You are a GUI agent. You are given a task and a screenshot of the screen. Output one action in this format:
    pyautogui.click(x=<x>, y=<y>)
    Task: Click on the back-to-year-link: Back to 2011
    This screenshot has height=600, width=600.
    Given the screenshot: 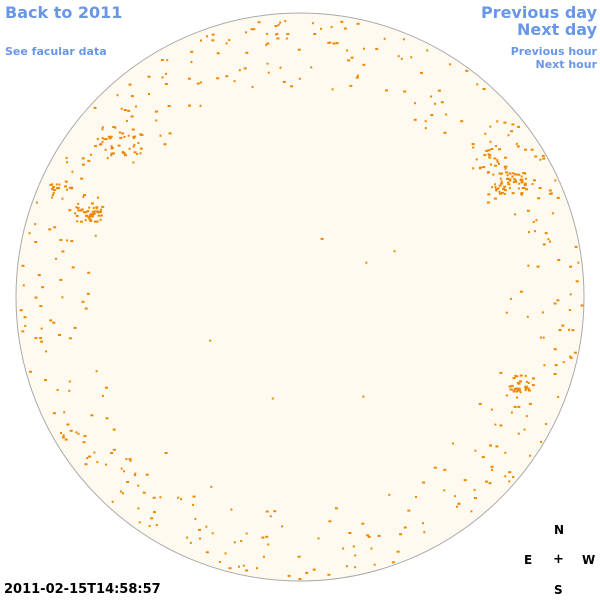 What is the action you would take?
    pyautogui.click(x=64, y=12)
    